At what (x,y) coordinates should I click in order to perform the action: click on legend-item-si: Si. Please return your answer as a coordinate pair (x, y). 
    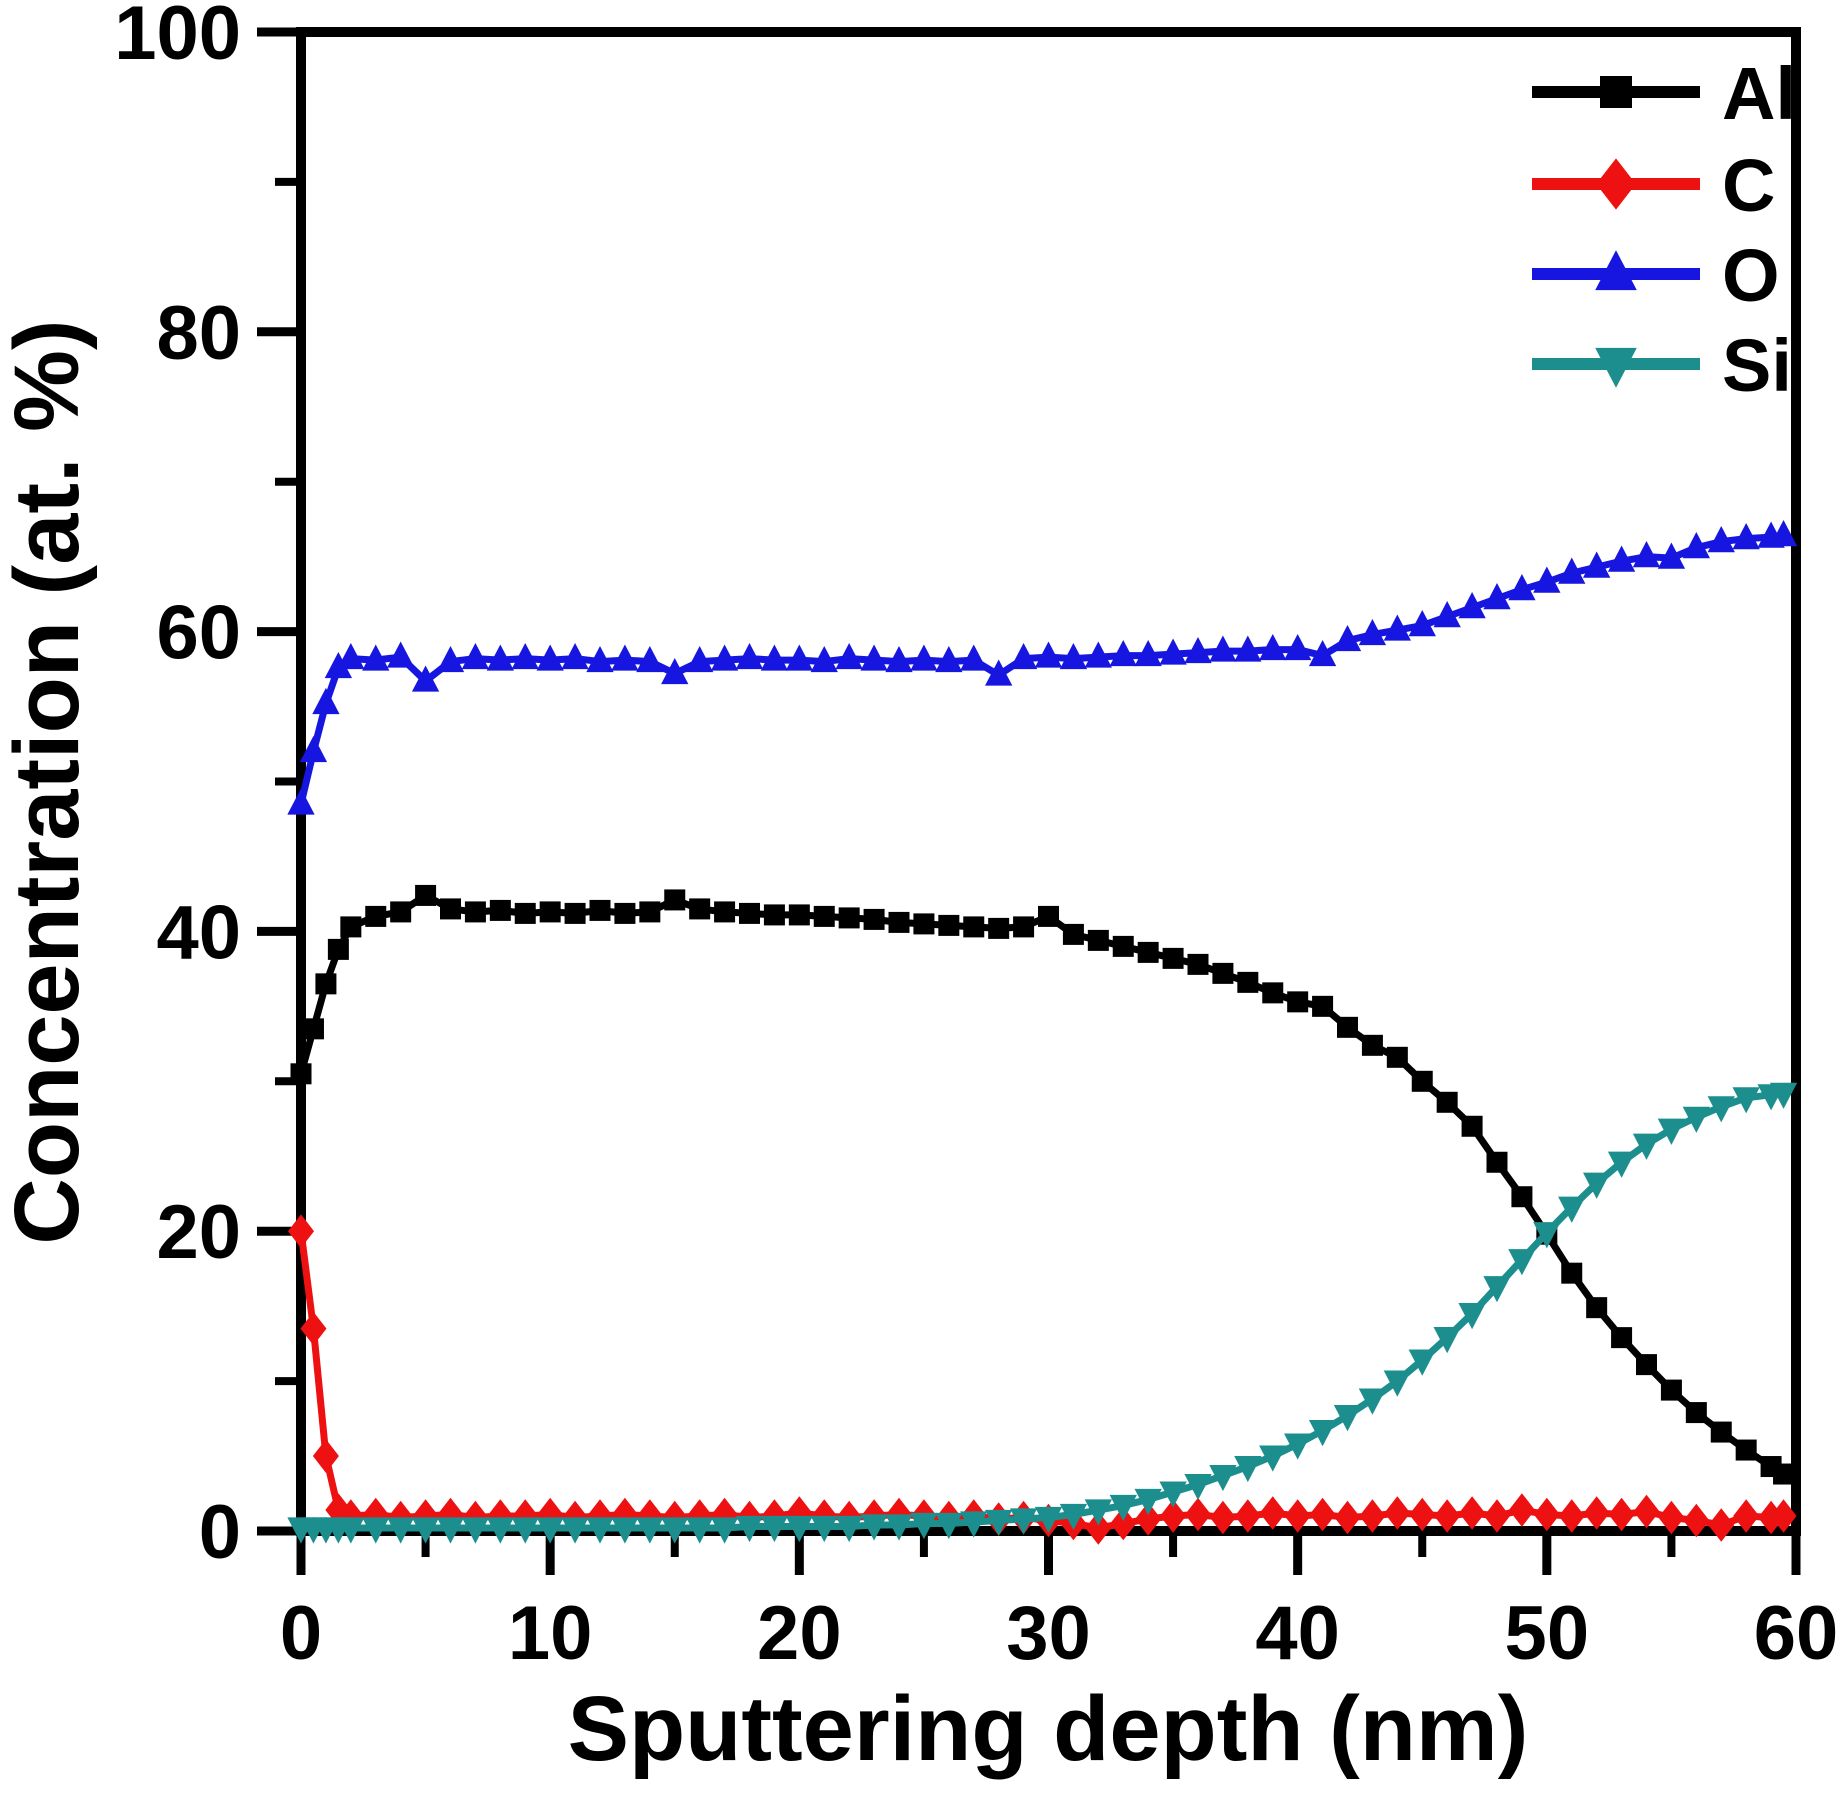
    Looking at the image, I should click on (1662, 365).